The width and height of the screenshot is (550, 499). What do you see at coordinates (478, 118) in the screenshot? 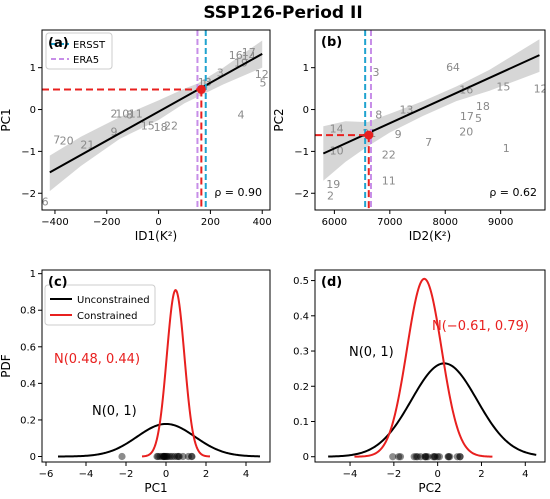
I see `model-point-label: 5` at bounding box center [478, 118].